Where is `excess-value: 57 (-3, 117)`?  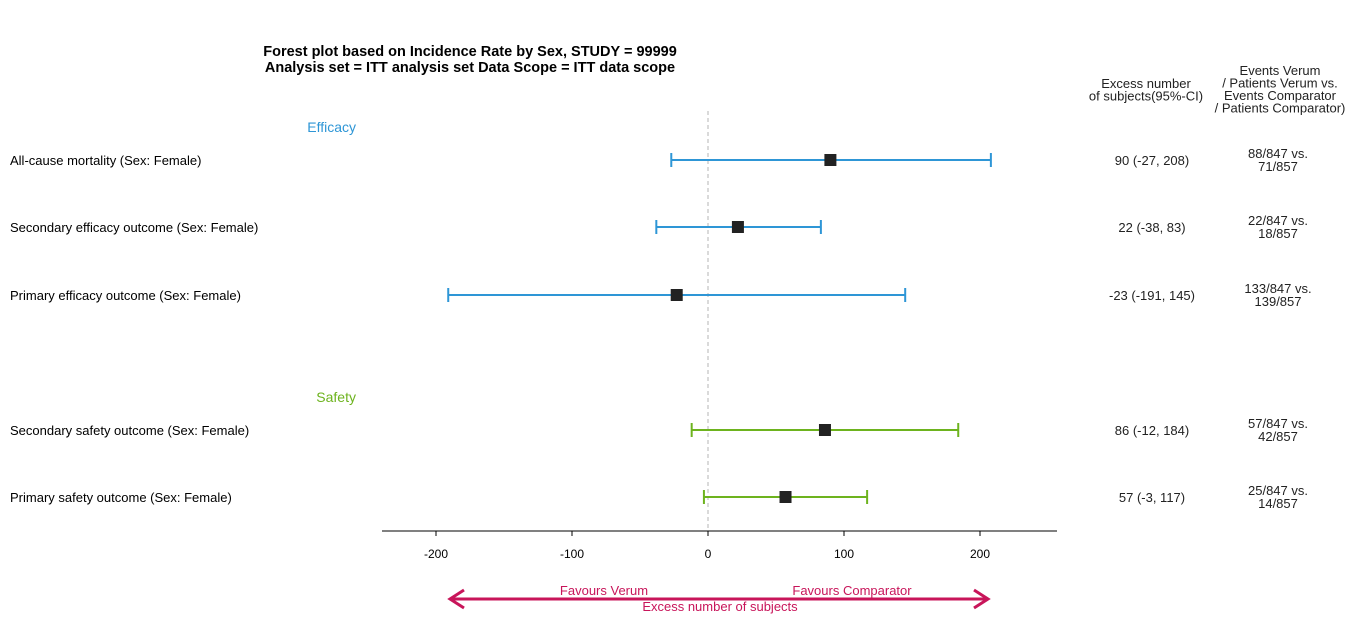 excess-value: 57 (-3, 117) is located at coordinates (1152, 497).